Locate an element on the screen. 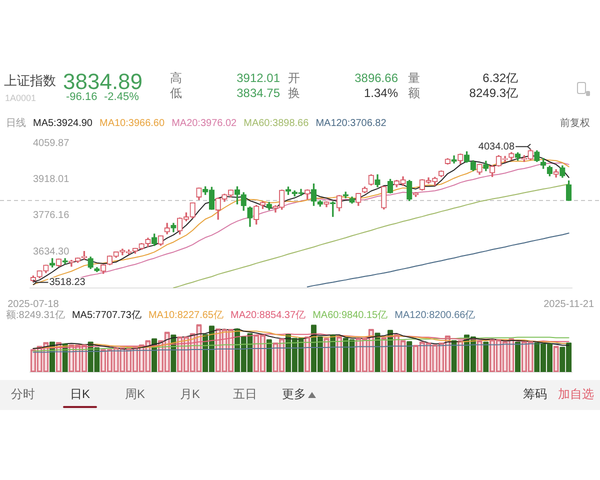  x-tick-label: 2025-11-21 is located at coordinates (569, 304).